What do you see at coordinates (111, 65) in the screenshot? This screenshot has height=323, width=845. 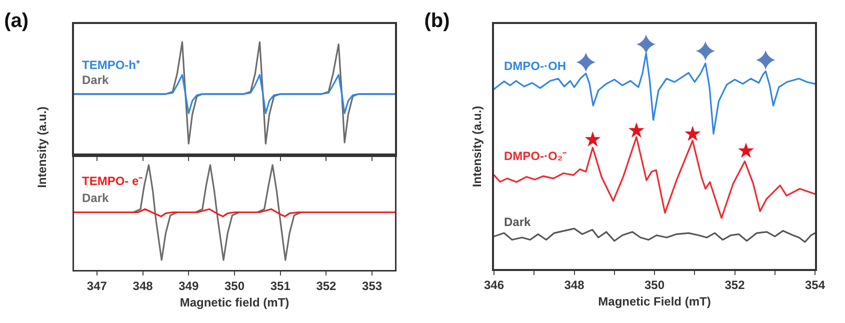 I see `series-label: TEMPO-h⁺` at bounding box center [111, 65].